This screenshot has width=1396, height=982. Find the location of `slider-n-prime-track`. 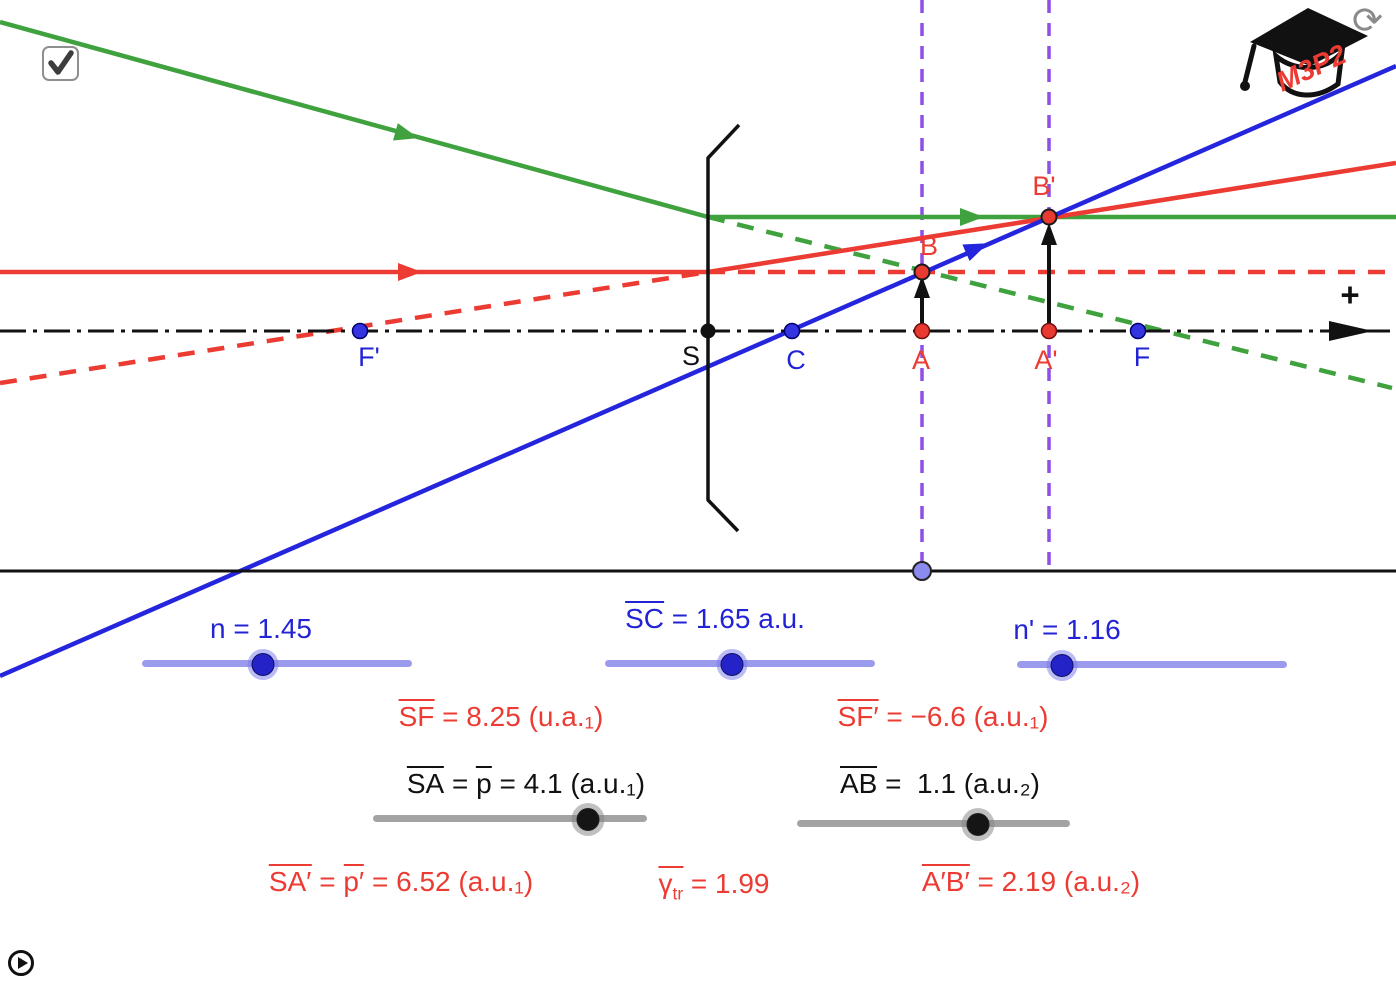

slider-n-prime-track is located at coordinates (1152, 664).